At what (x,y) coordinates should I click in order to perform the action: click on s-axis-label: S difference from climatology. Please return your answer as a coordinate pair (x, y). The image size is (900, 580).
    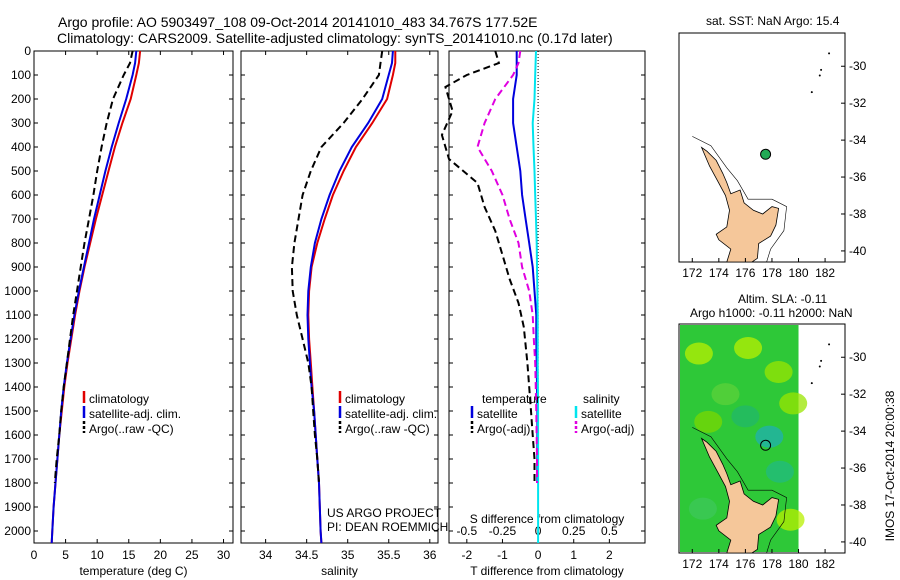
    Looking at the image, I should click on (547, 519).